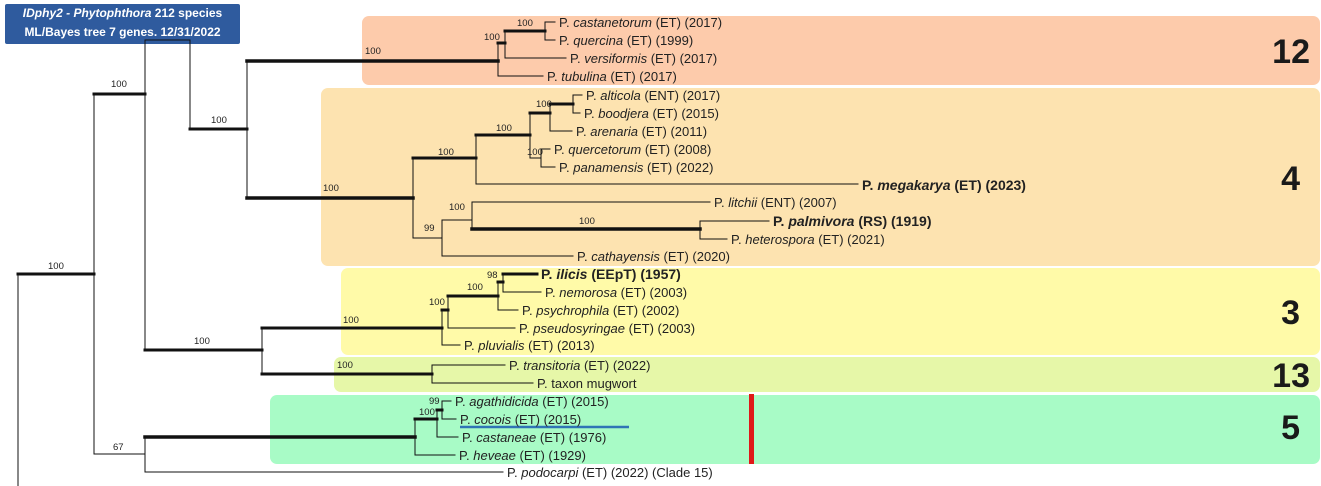 The height and width of the screenshot is (486, 1321). I want to click on taxon-label: P. taxon mugwort, so click(587, 383).